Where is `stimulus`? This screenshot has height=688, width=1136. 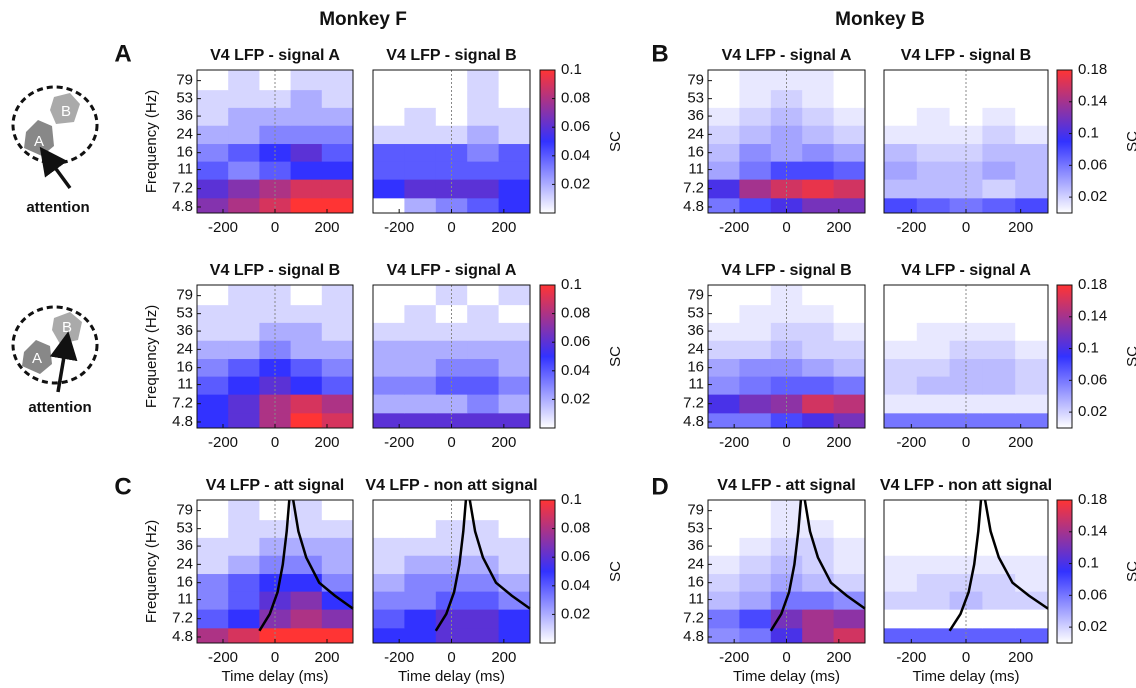 stimulus is located at coordinates (65, 108).